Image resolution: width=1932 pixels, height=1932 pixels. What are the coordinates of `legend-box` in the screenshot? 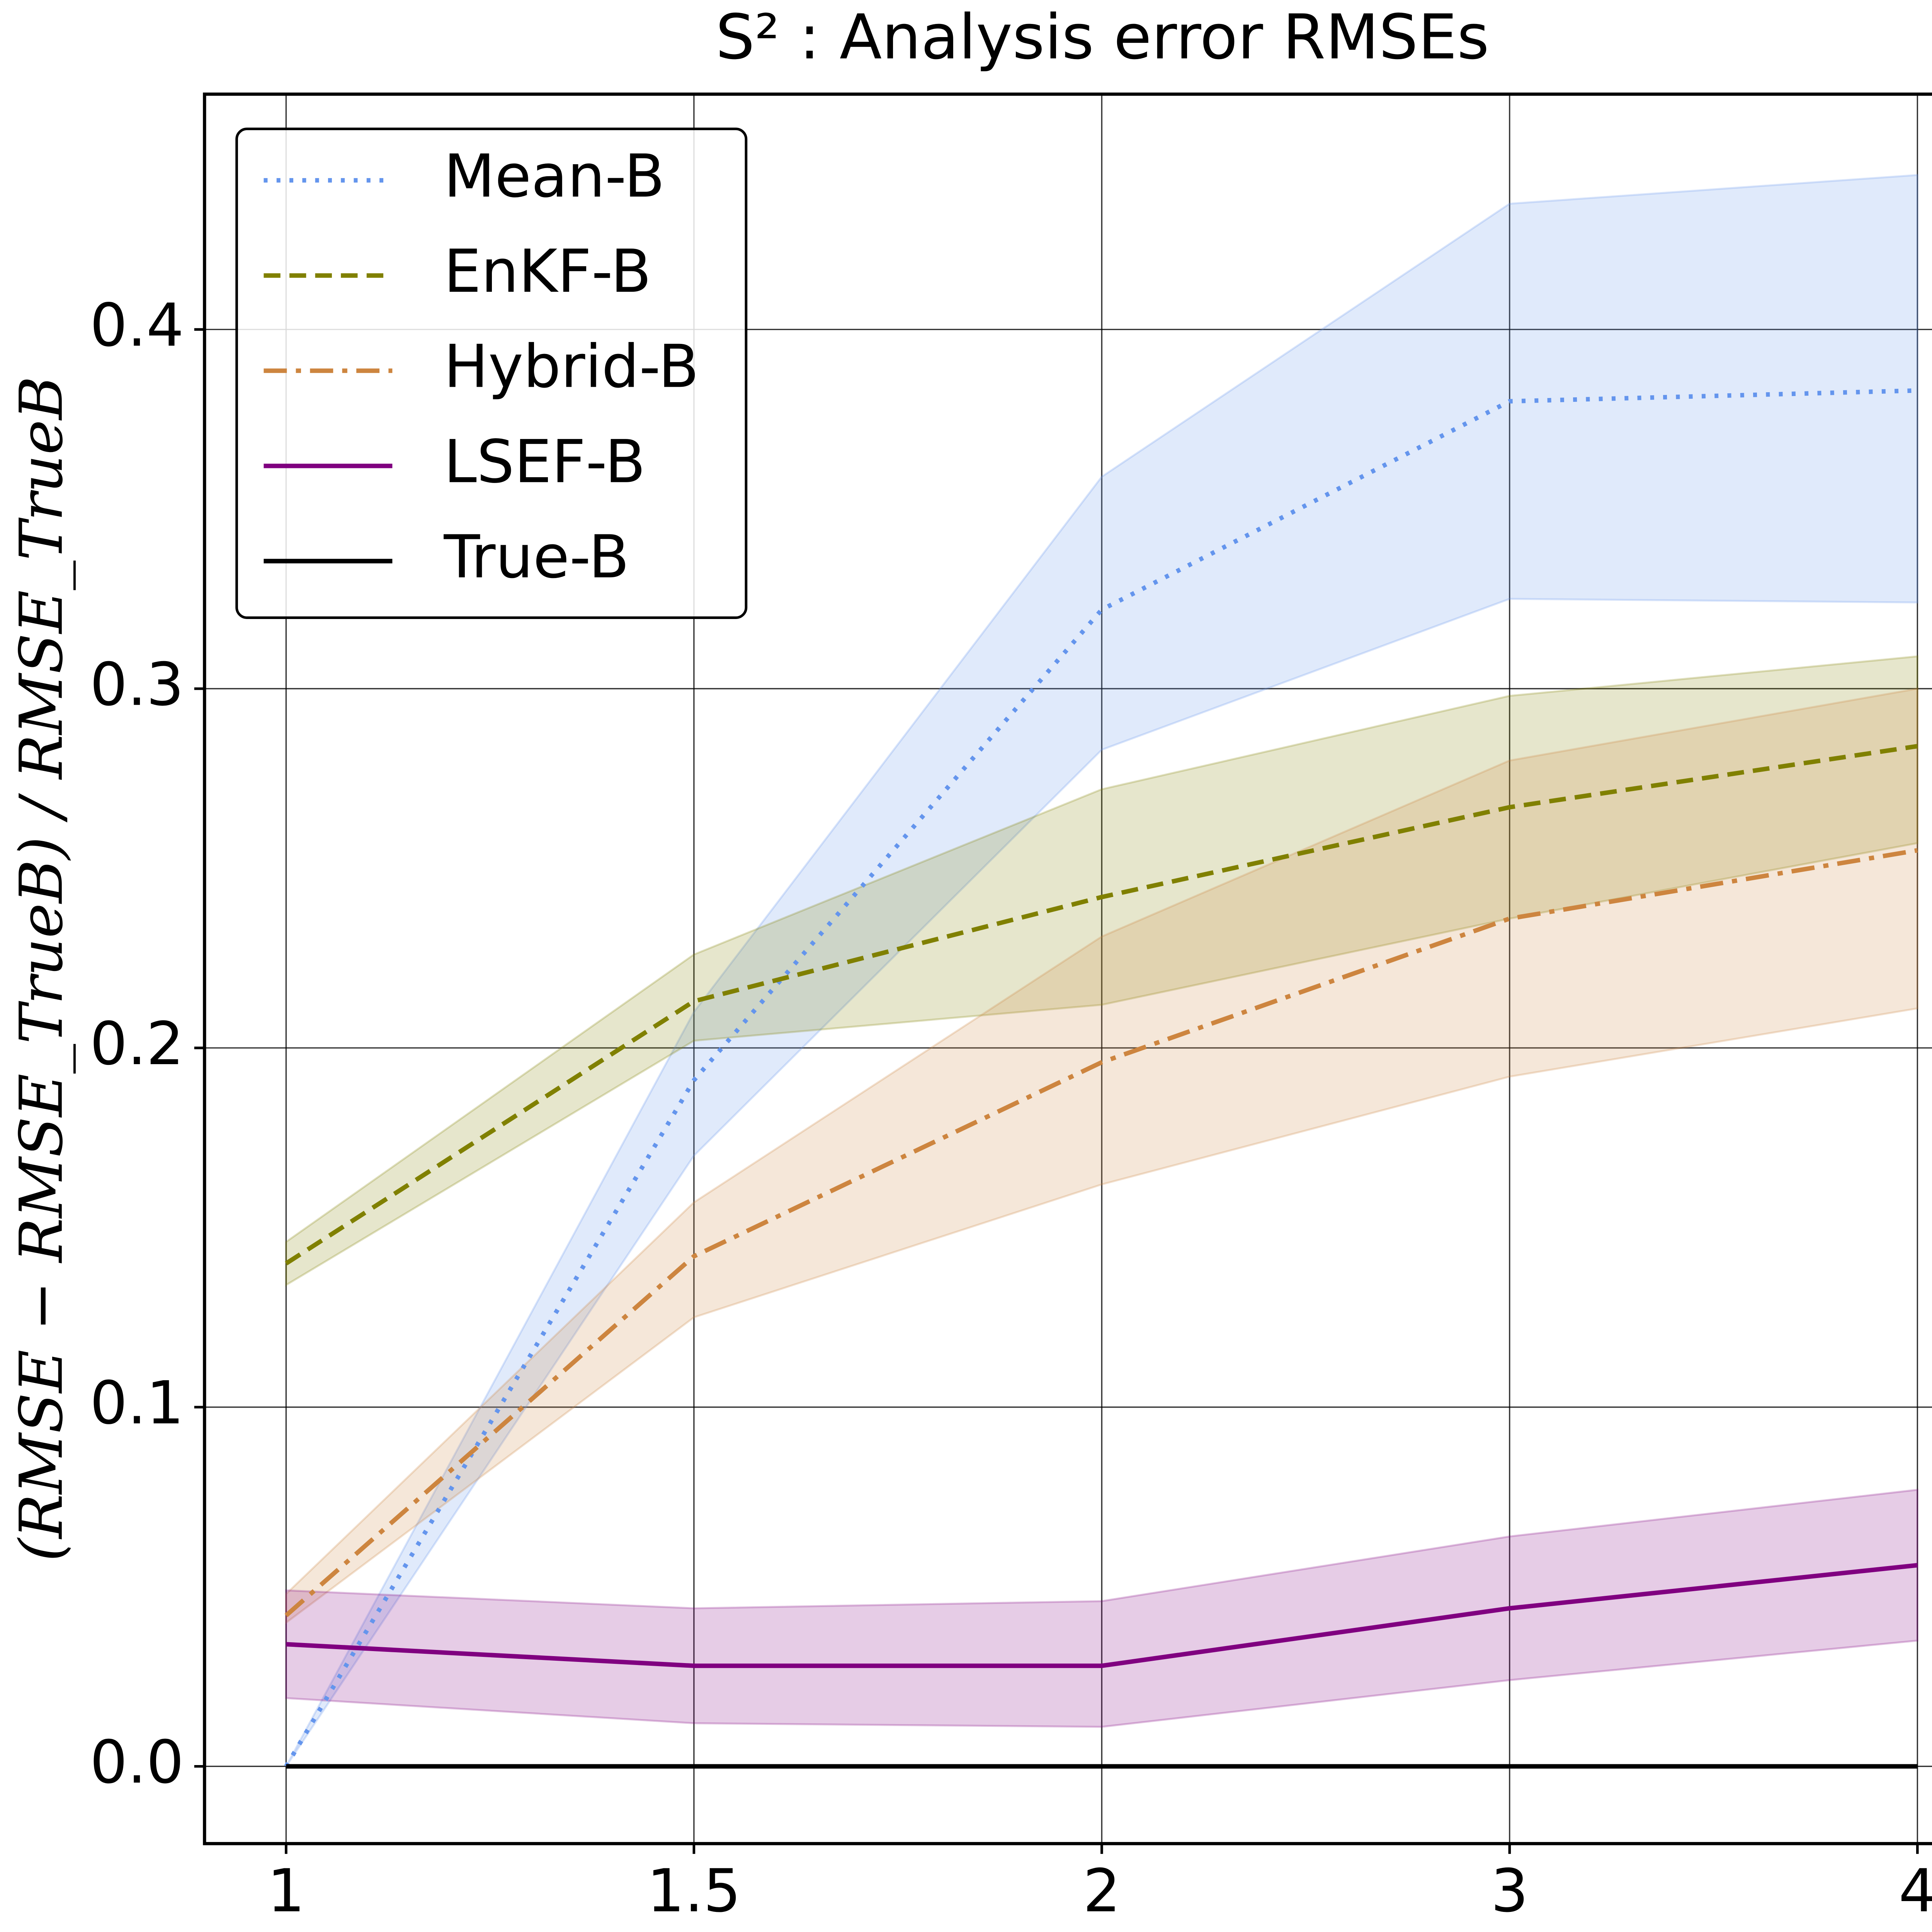 It's located at (492, 374).